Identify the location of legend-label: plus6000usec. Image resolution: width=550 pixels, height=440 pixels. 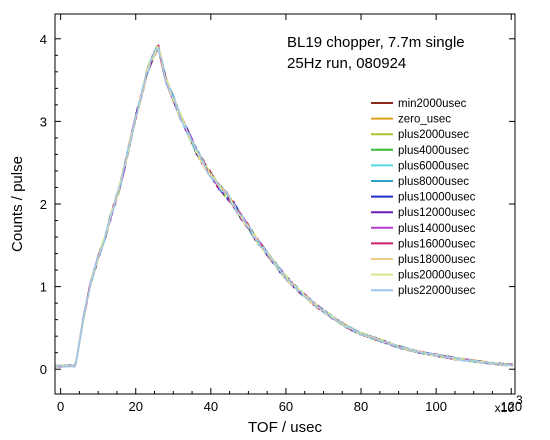
(433, 166).